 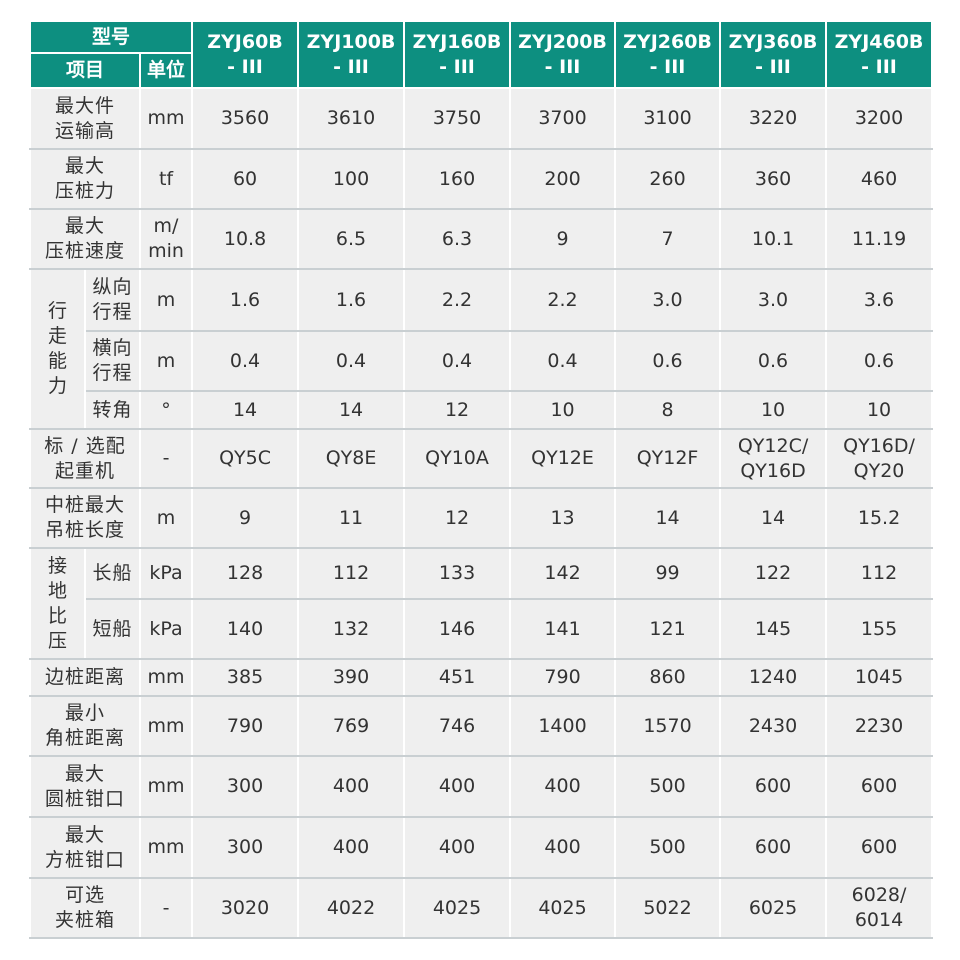 What do you see at coordinates (668, 54) in the screenshot?
I see `model-col-header: ZYJ260B - III` at bounding box center [668, 54].